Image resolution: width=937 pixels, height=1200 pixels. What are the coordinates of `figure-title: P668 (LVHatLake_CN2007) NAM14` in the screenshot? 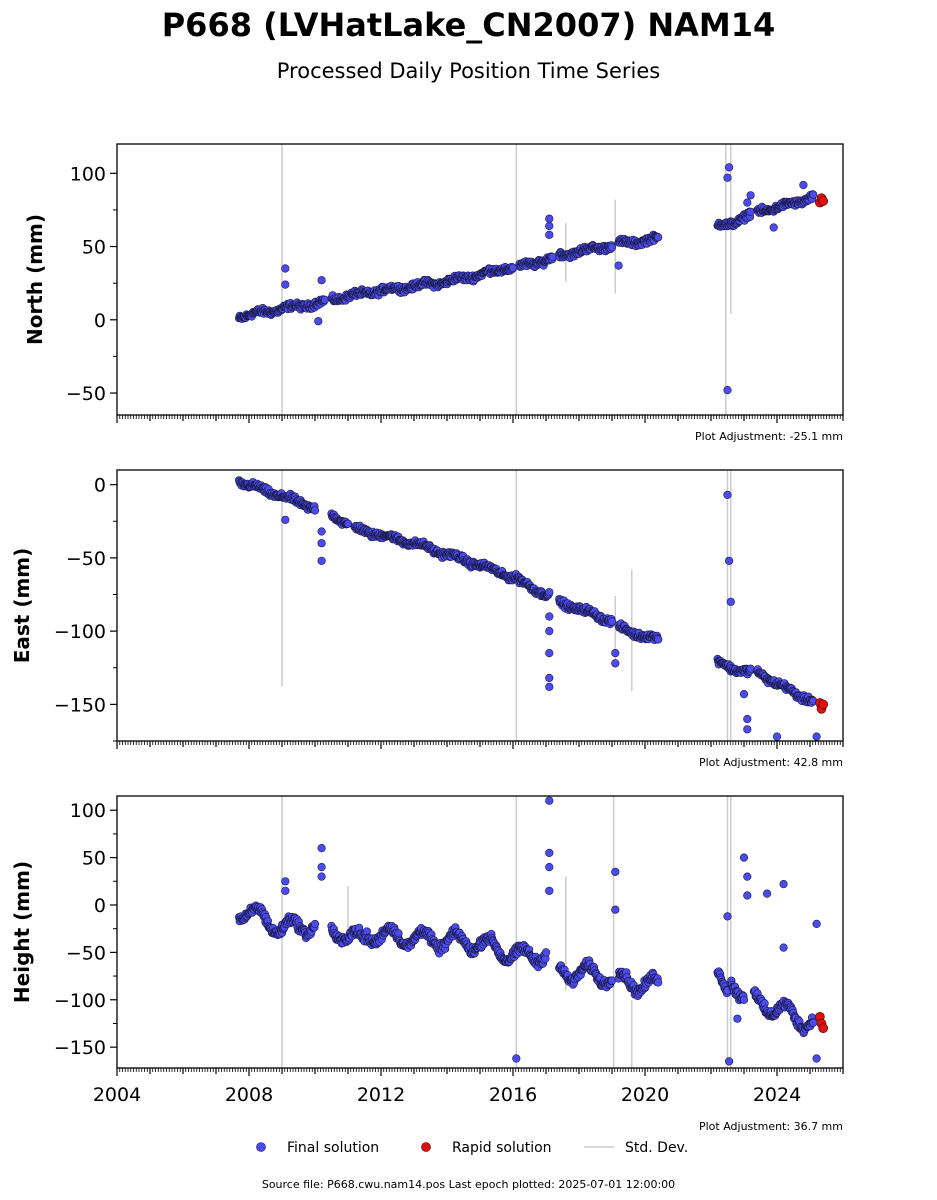 It's located at (469, 25).